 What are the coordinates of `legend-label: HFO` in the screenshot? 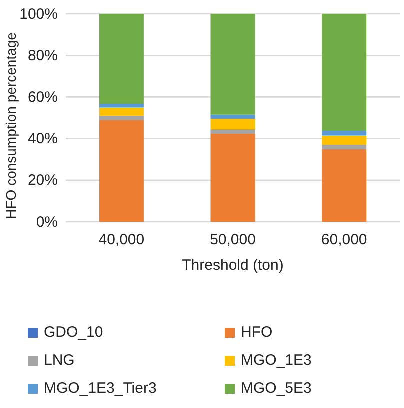 It's located at (257, 332).